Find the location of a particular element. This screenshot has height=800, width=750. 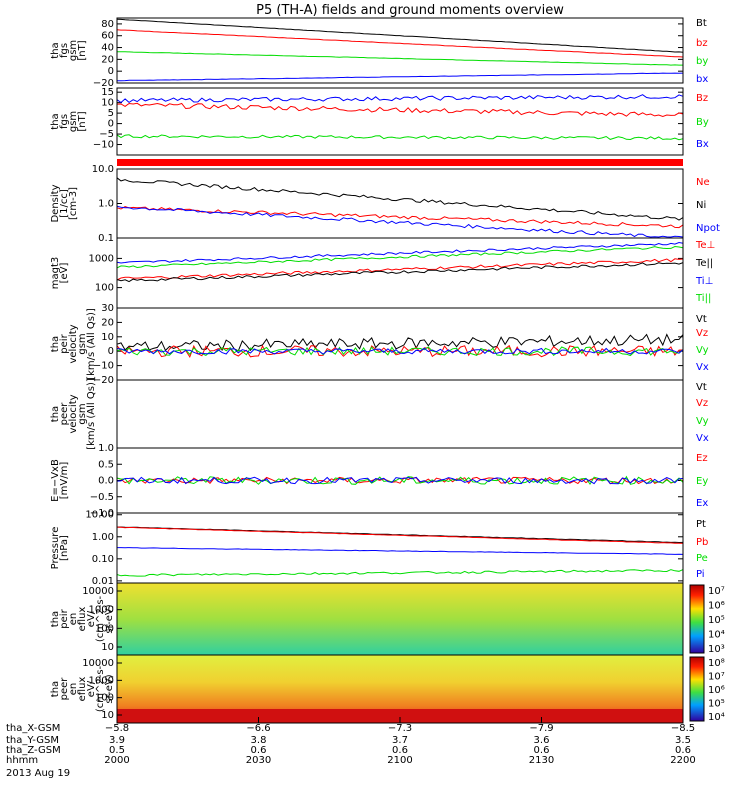

legend-fgs: Bt is located at coordinates (701, 23).